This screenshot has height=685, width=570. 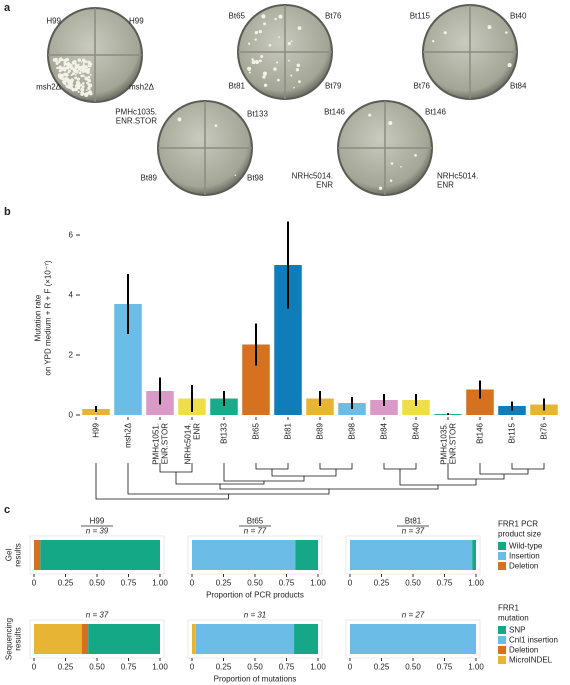 I want to click on plate-label: Bt146, so click(x=334, y=112).